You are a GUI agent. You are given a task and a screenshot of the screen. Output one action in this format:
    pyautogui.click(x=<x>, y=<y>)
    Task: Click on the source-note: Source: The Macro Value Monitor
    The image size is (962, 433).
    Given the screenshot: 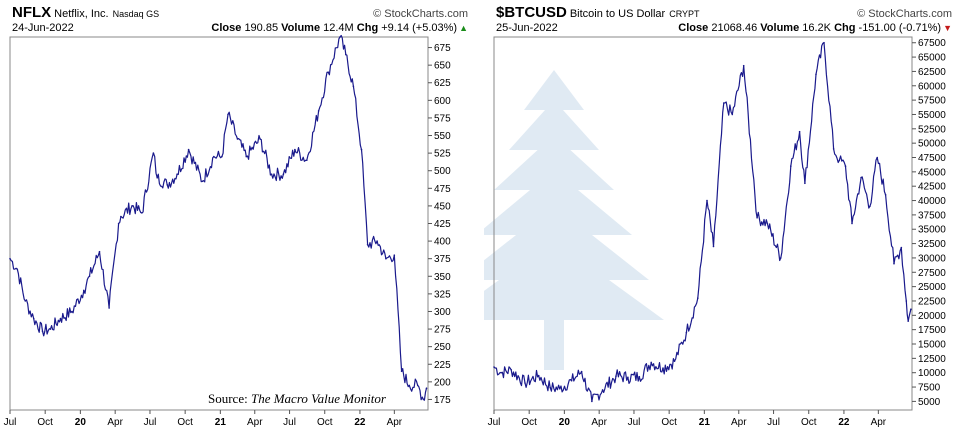 What is the action you would take?
    pyautogui.click(x=297, y=399)
    